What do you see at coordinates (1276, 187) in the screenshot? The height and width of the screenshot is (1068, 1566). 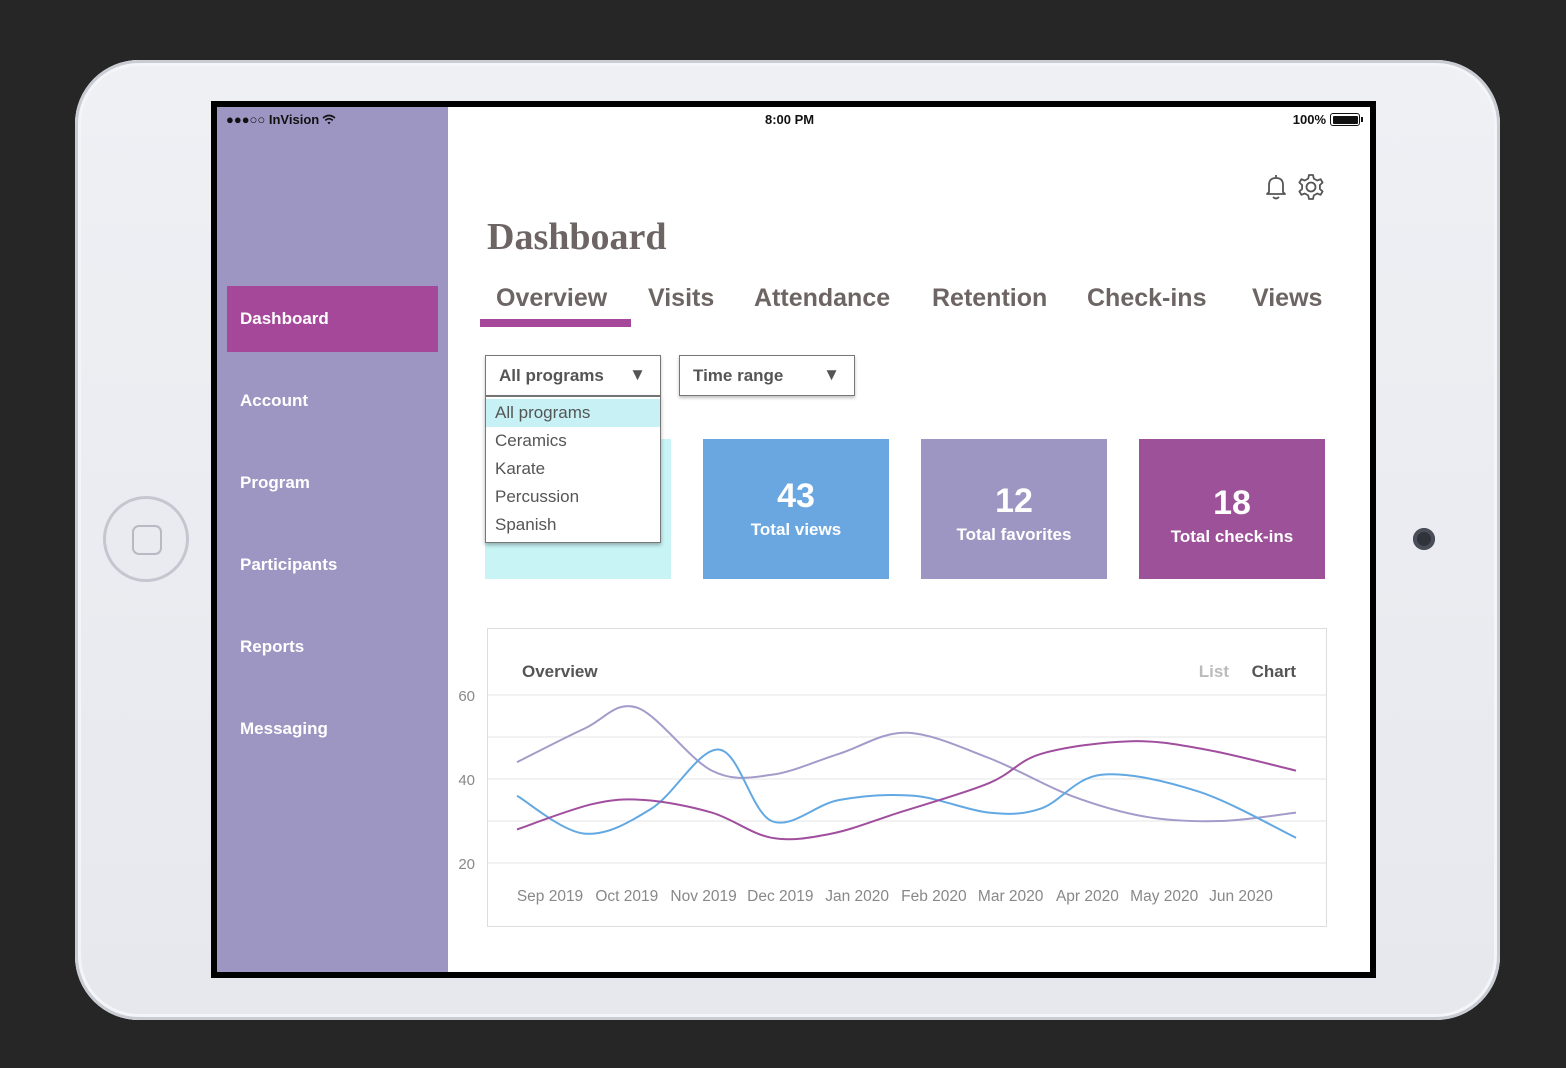 I see `bell-icon` at bounding box center [1276, 187].